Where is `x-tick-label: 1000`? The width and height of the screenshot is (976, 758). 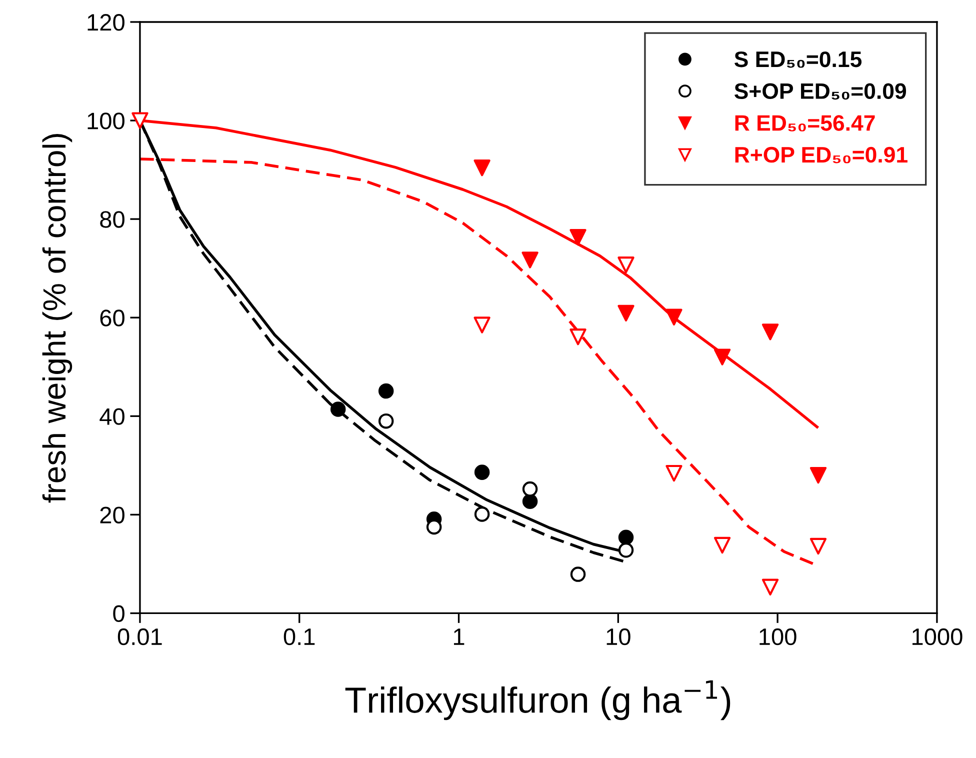 x-tick-label: 1000 is located at coordinates (937, 637).